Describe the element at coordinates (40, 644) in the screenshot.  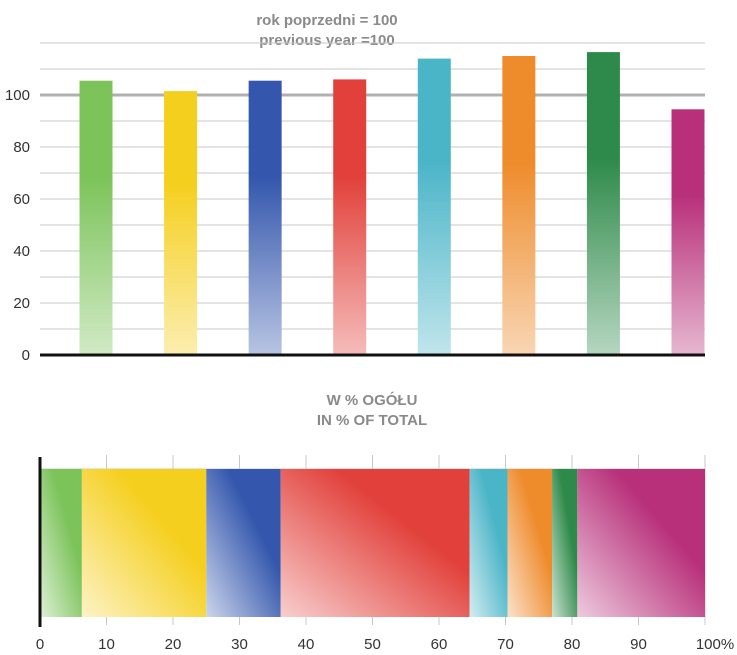
I see `x-tick-label: 0` at that location.